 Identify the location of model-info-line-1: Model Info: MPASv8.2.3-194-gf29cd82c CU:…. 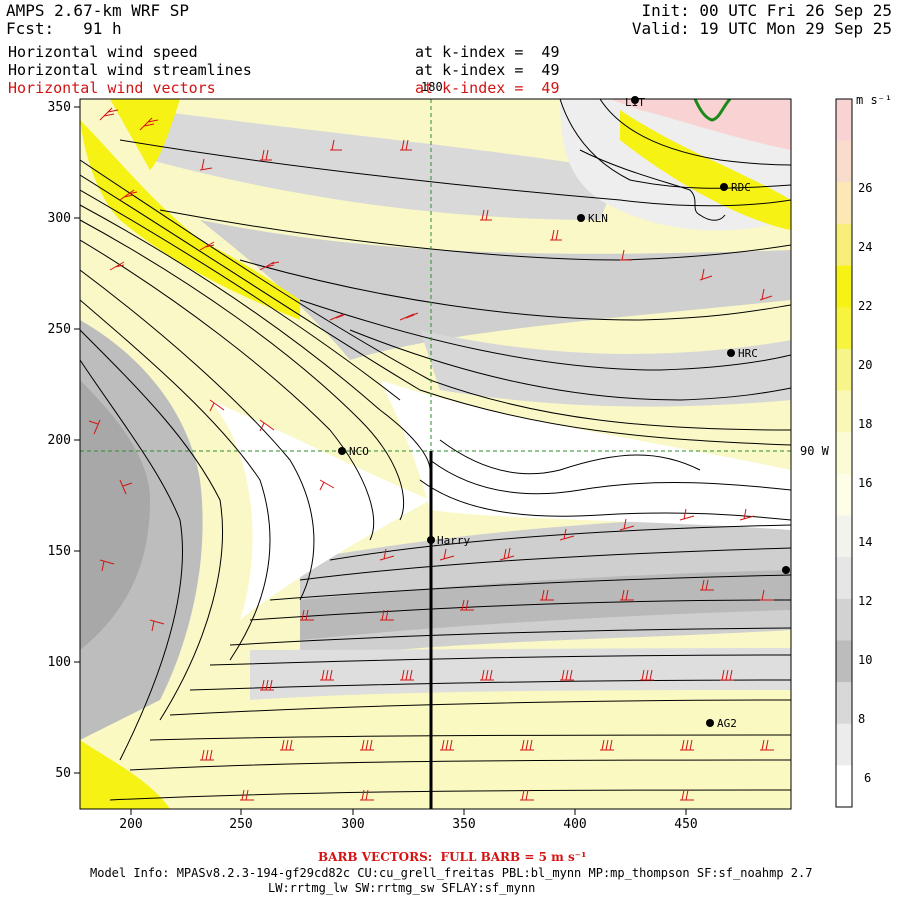
(451, 873).